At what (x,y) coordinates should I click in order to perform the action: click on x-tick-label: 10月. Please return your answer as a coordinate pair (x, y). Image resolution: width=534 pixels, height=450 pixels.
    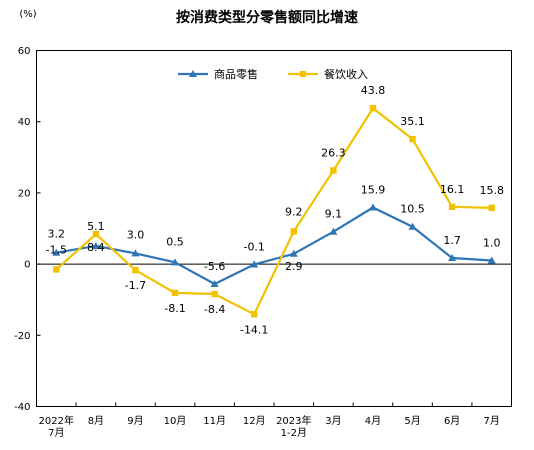
    Looking at the image, I should click on (175, 421).